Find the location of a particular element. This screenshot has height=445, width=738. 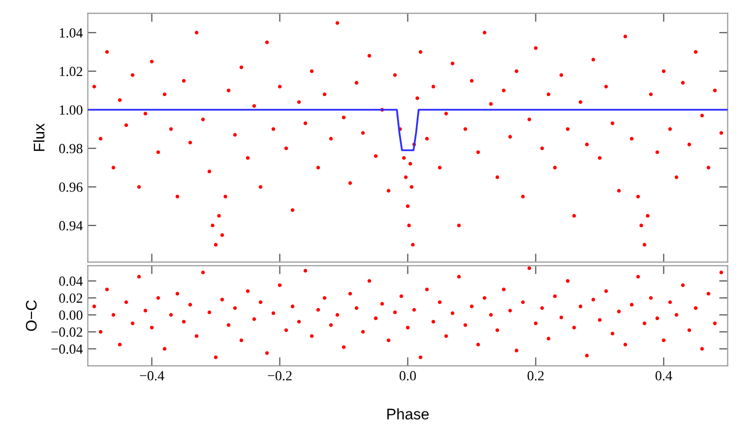

y-tick-label: 0.96 is located at coordinates (71, 187).